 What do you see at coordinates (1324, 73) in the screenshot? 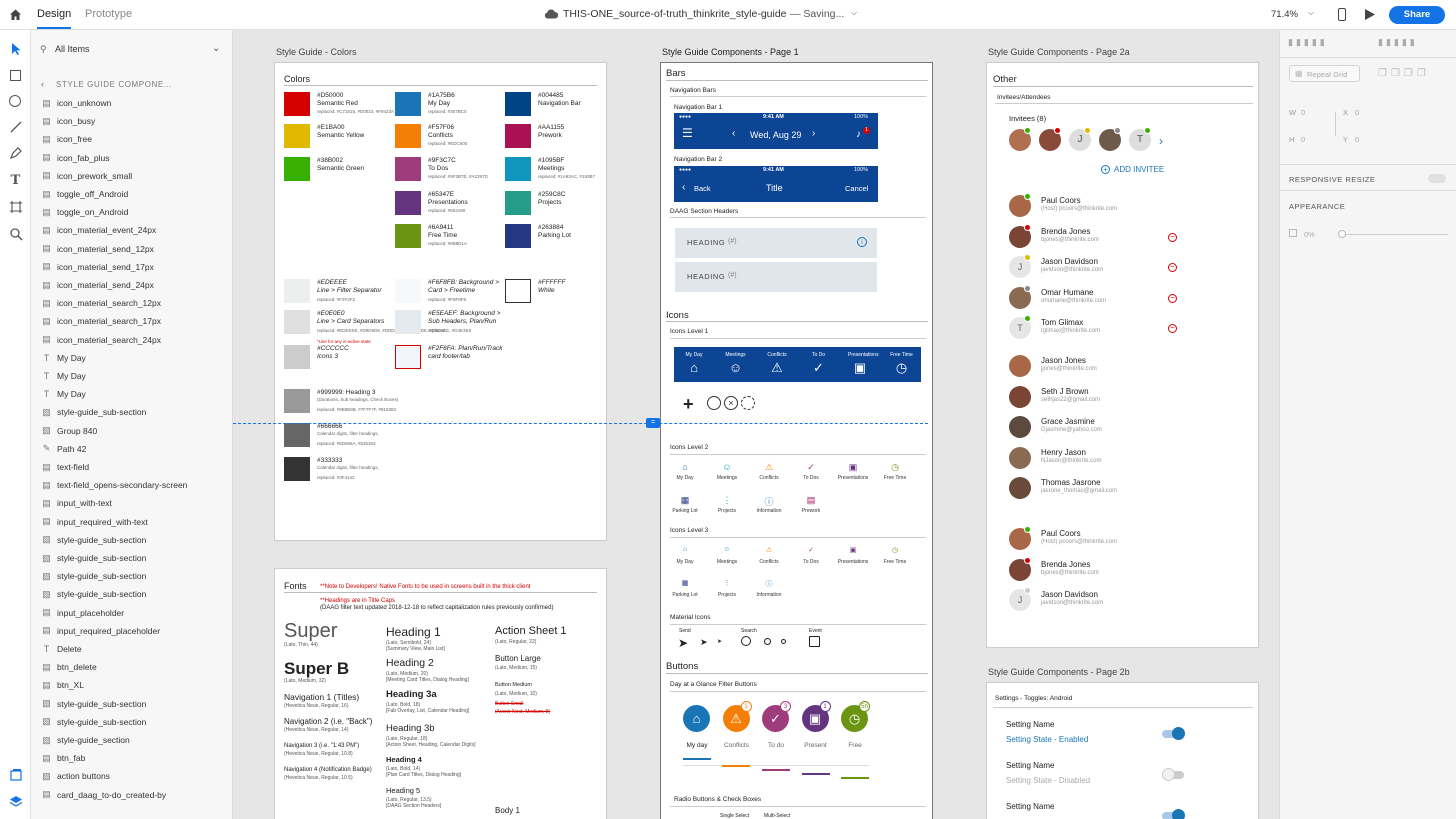
I see `repeat-grid-button: ▦ Repeat Grid` at bounding box center [1324, 73].